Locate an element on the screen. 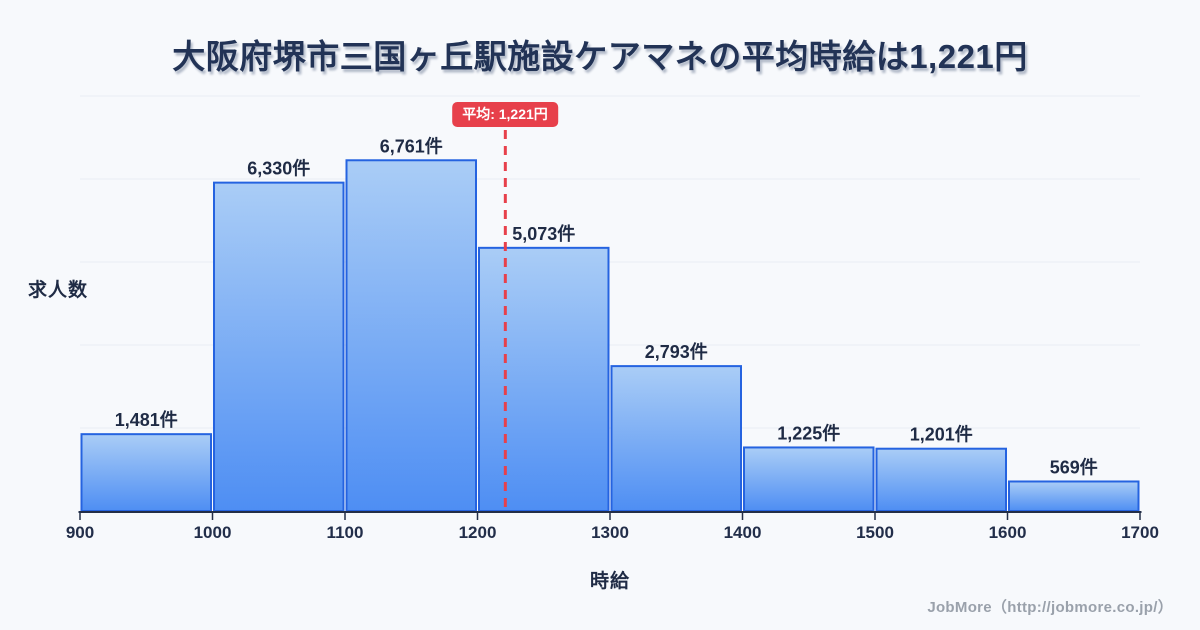 The image size is (1200, 630). x-tick-label: 1000 is located at coordinates (213, 532).